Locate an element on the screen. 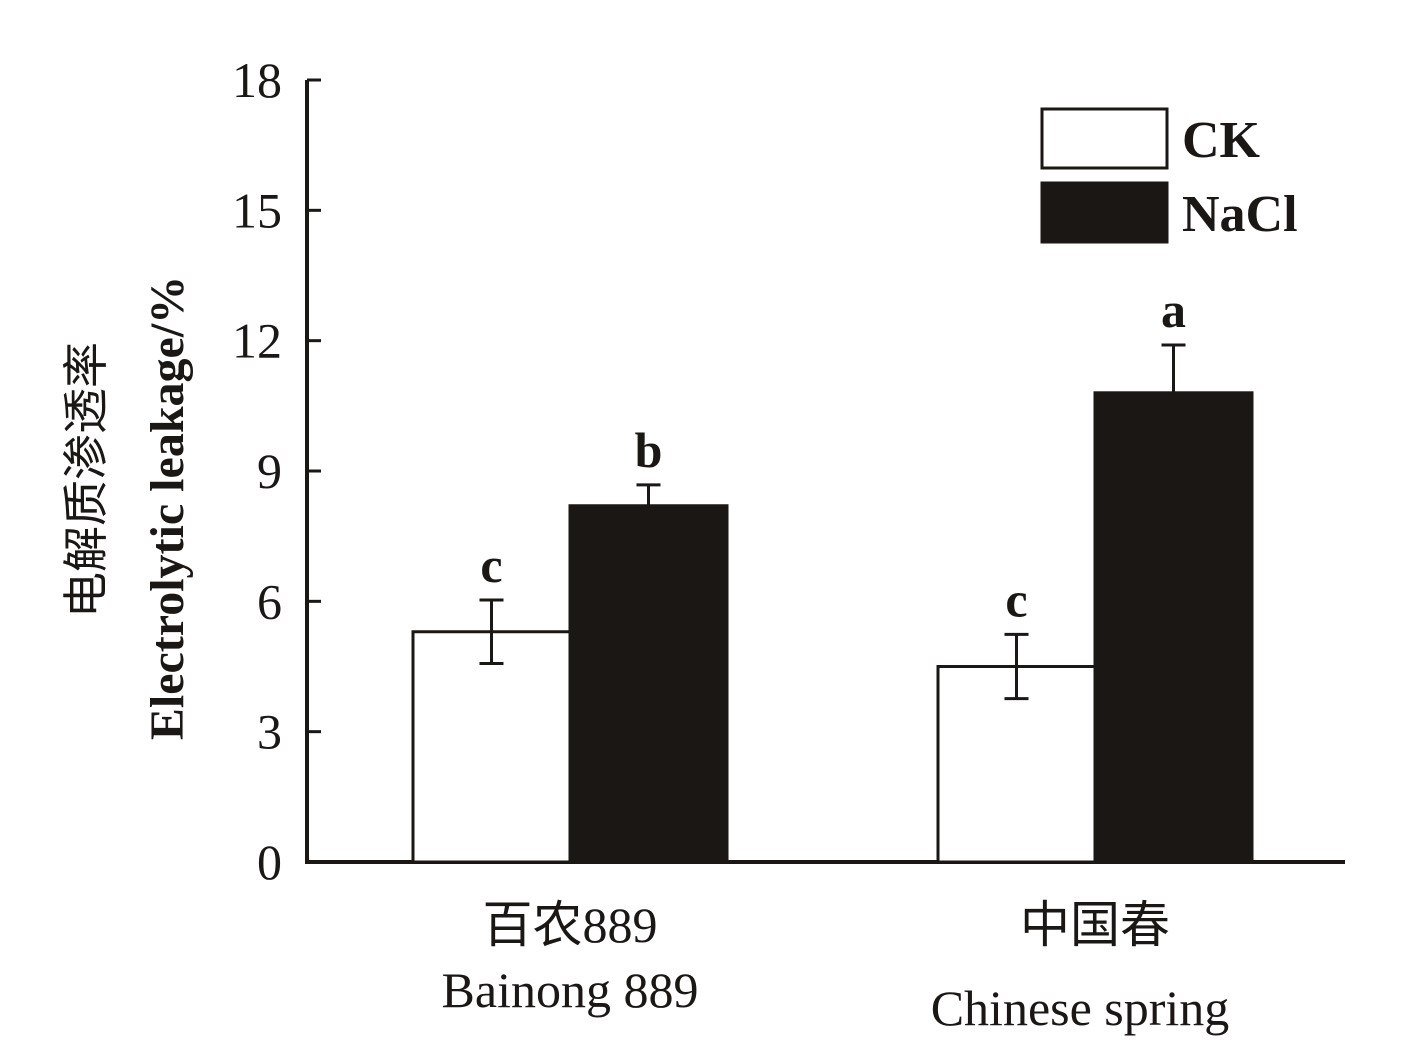 The image size is (1417, 1053). y-tick-label: 3 is located at coordinates (269, 732).